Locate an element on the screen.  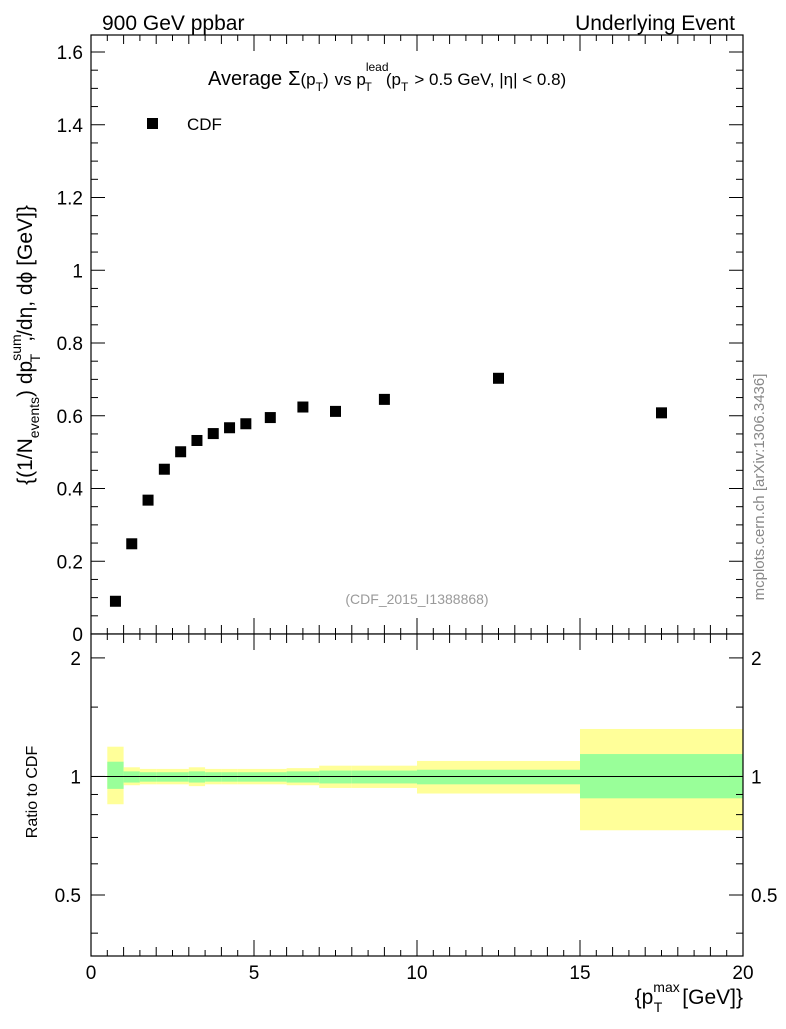
x-tick-label: 20 is located at coordinates (742, 973).